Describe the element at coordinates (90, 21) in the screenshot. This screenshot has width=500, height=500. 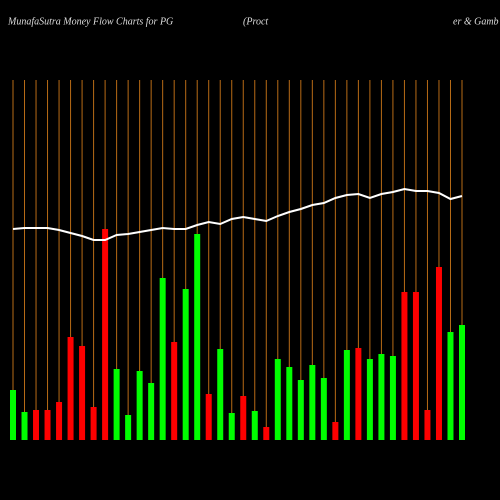
I see `chart-title: MunafaSutra Money Flow Charts for PG` at that location.